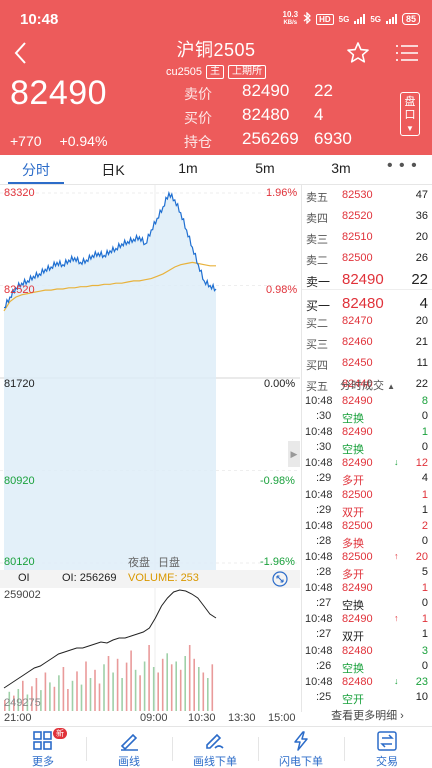 The image size is (432, 768). What do you see at coordinates (357, 237) in the screenshot?
I see `level-price: 82510` at bounding box center [357, 237].